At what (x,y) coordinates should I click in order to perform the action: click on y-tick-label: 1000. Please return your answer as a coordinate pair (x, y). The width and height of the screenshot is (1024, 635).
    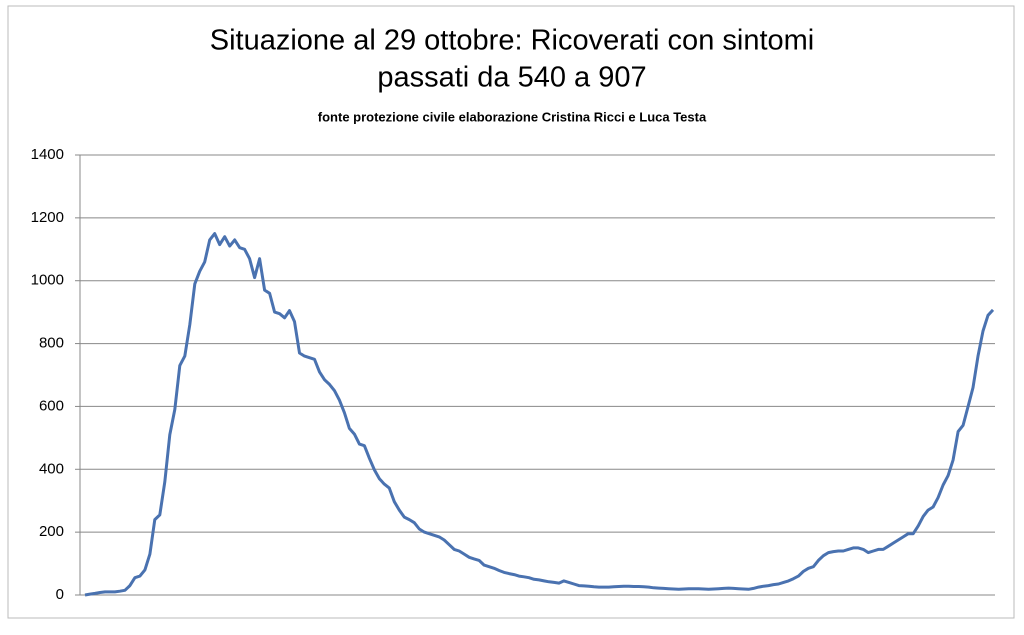
    Looking at the image, I should click on (47, 280).